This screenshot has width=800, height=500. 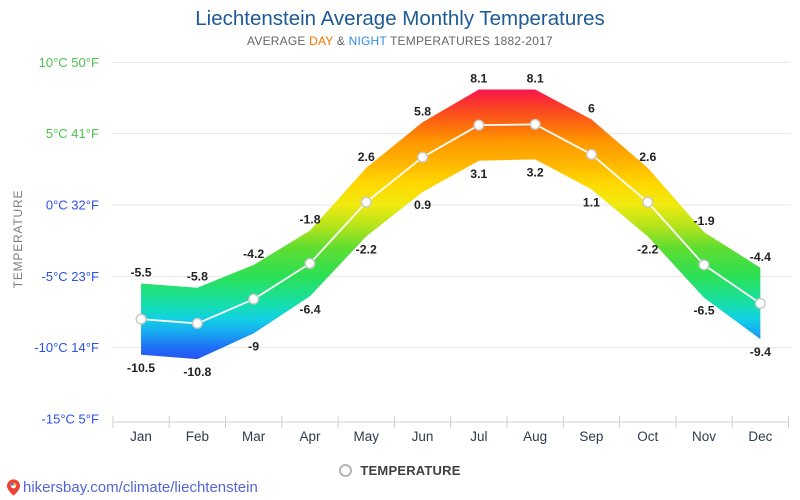 I want to click on day-temp-label: -5.8, so click(x=197, y=277).